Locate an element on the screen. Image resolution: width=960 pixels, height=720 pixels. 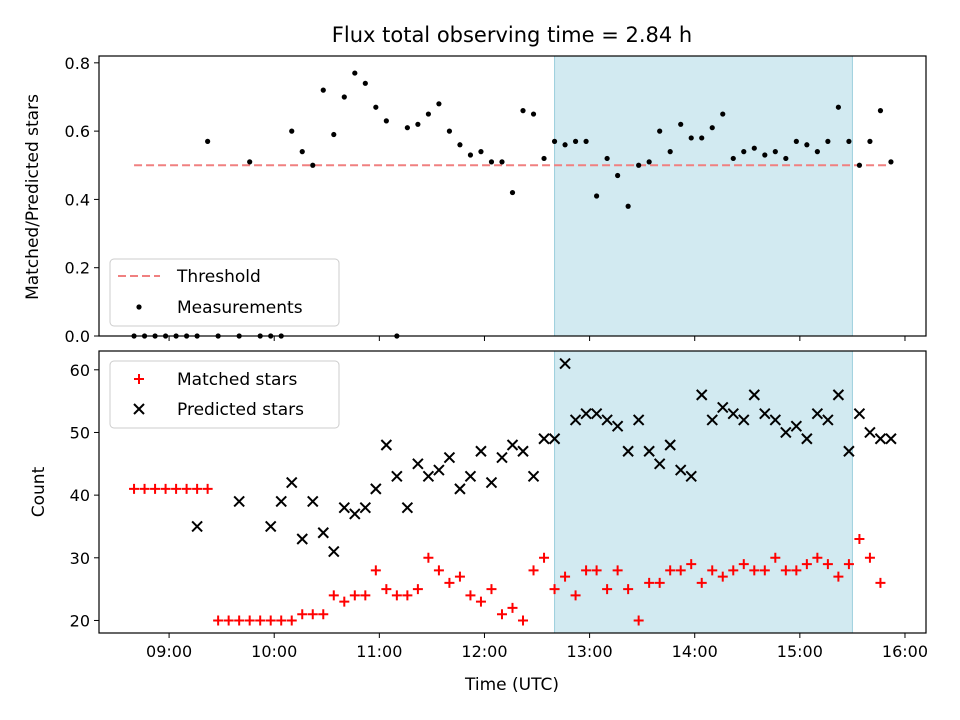
bottom-xlabel: Time (UTC) is located at coordinates (511, 685).